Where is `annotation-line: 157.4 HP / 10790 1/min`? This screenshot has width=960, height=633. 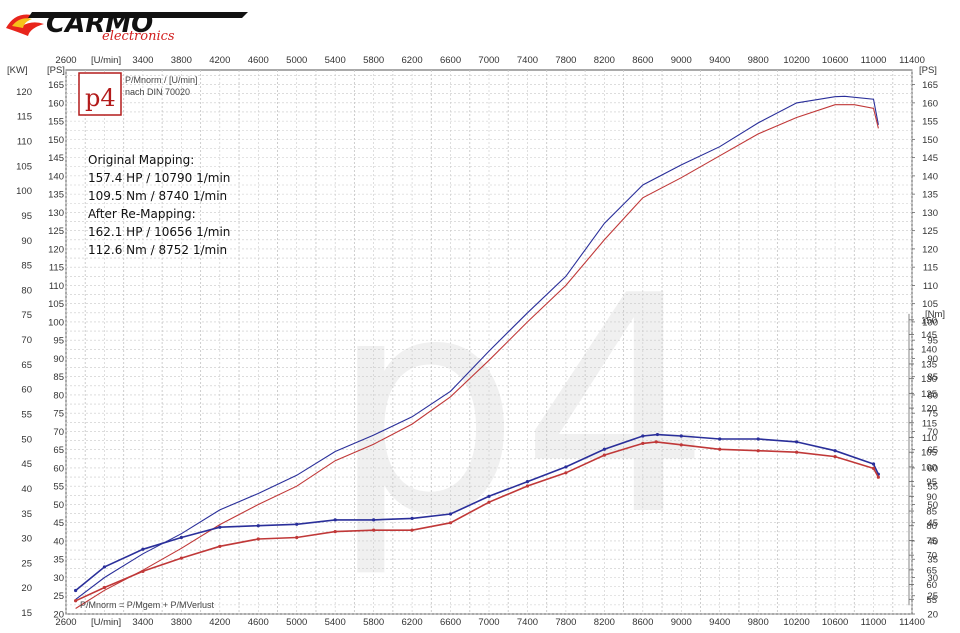 annotation-line: 157.4 HP / 10790 1/min is located at coordinates (159, 178).